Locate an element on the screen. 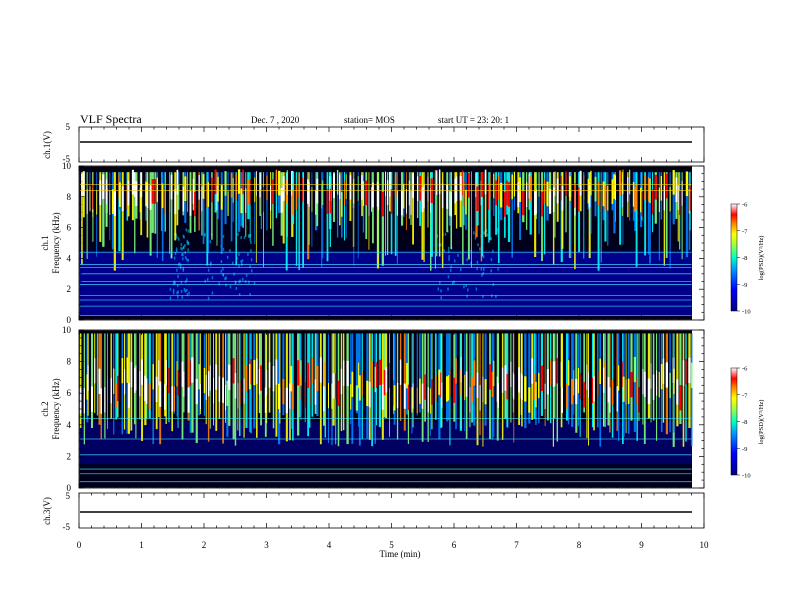 This screenshot has height=612, width=792. ch3-waveform-ylabel: ch.3(V) is located at coordinates (47, 511).